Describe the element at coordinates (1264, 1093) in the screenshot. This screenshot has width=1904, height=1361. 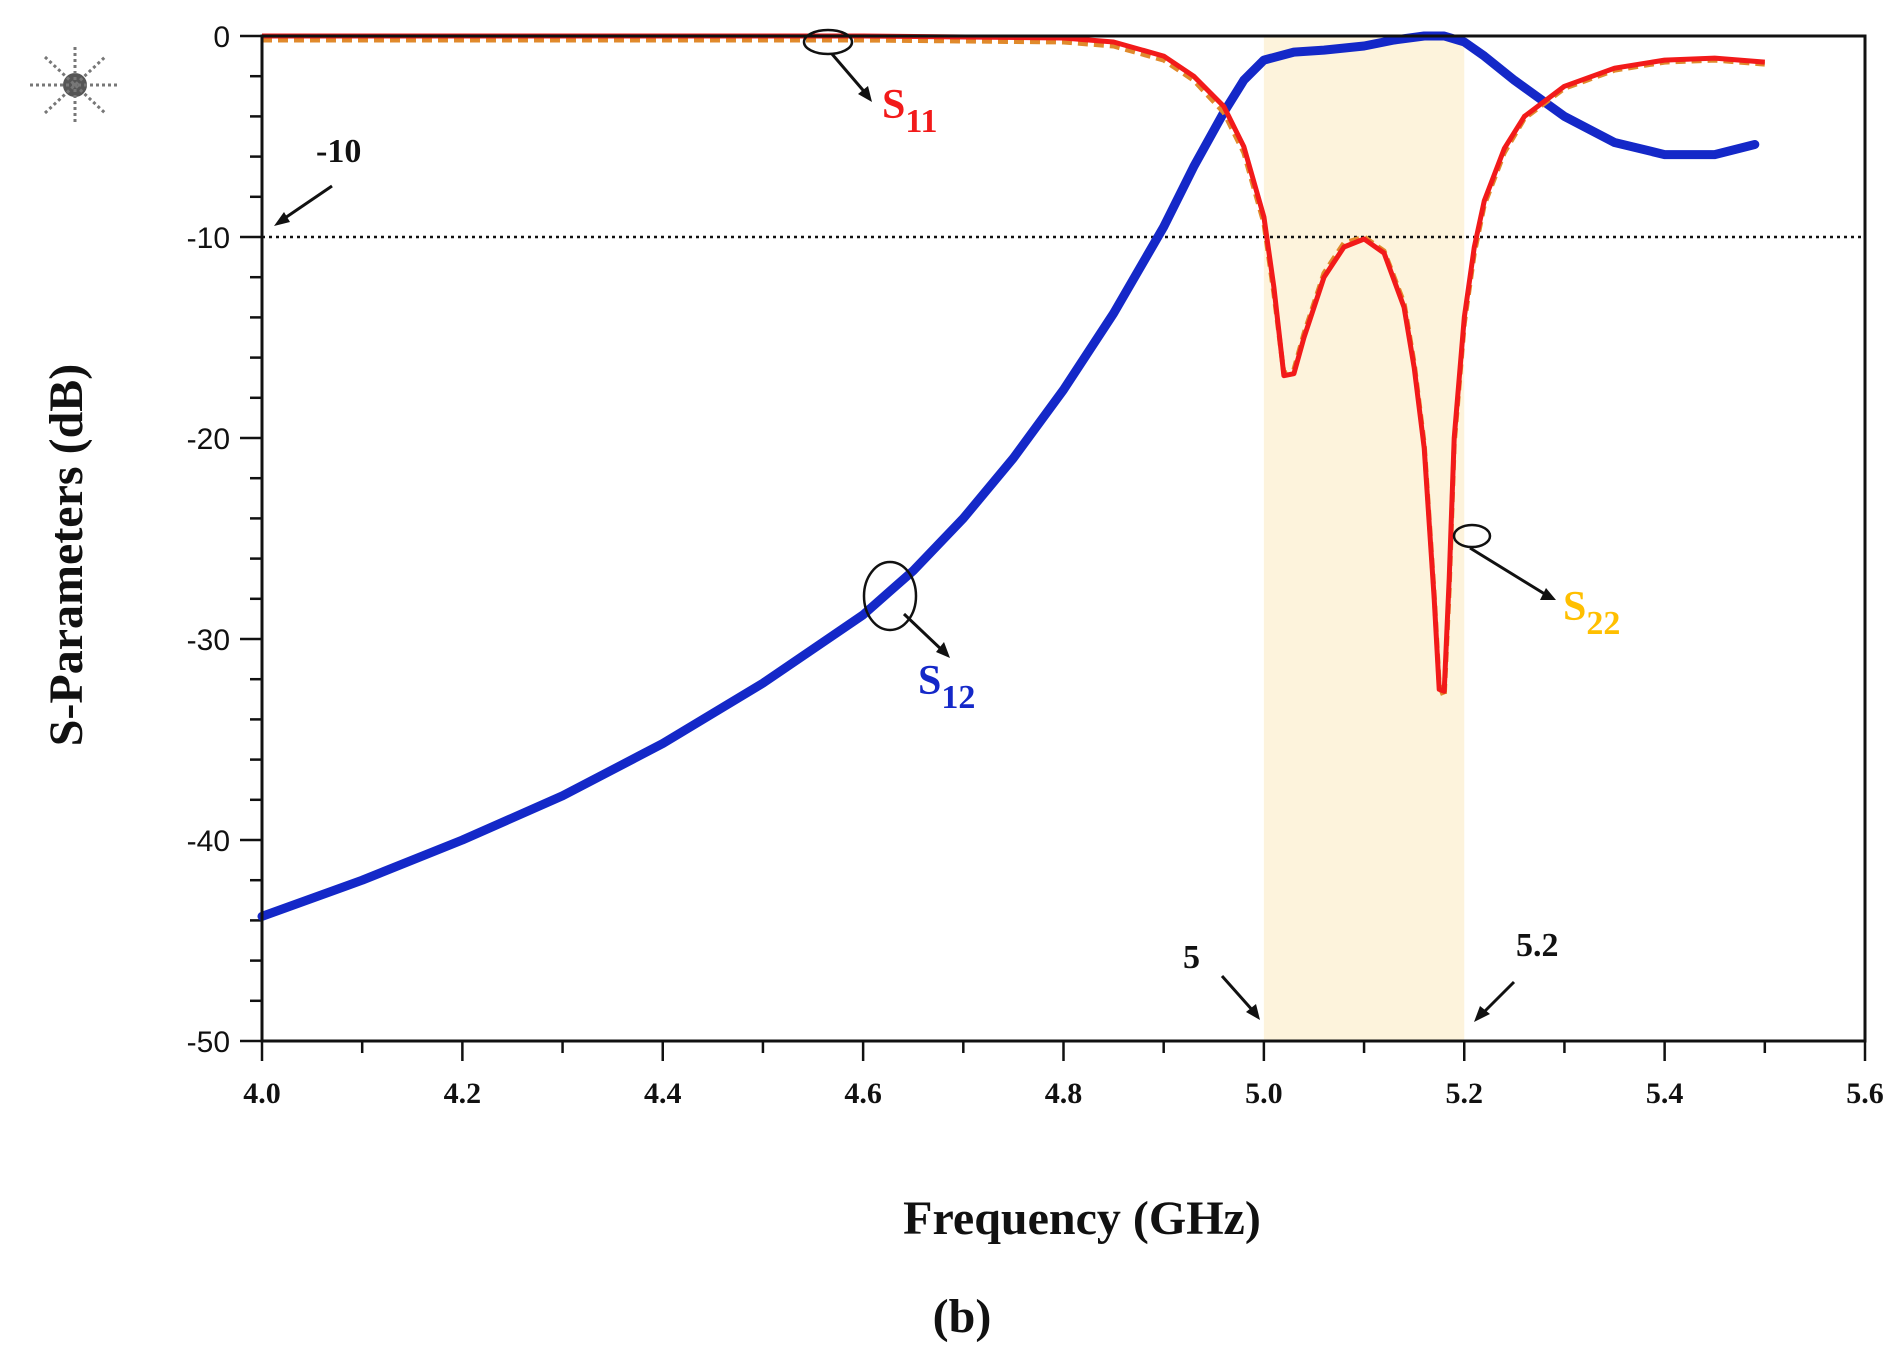
I see `x-tick-label: 5.0` at that location.